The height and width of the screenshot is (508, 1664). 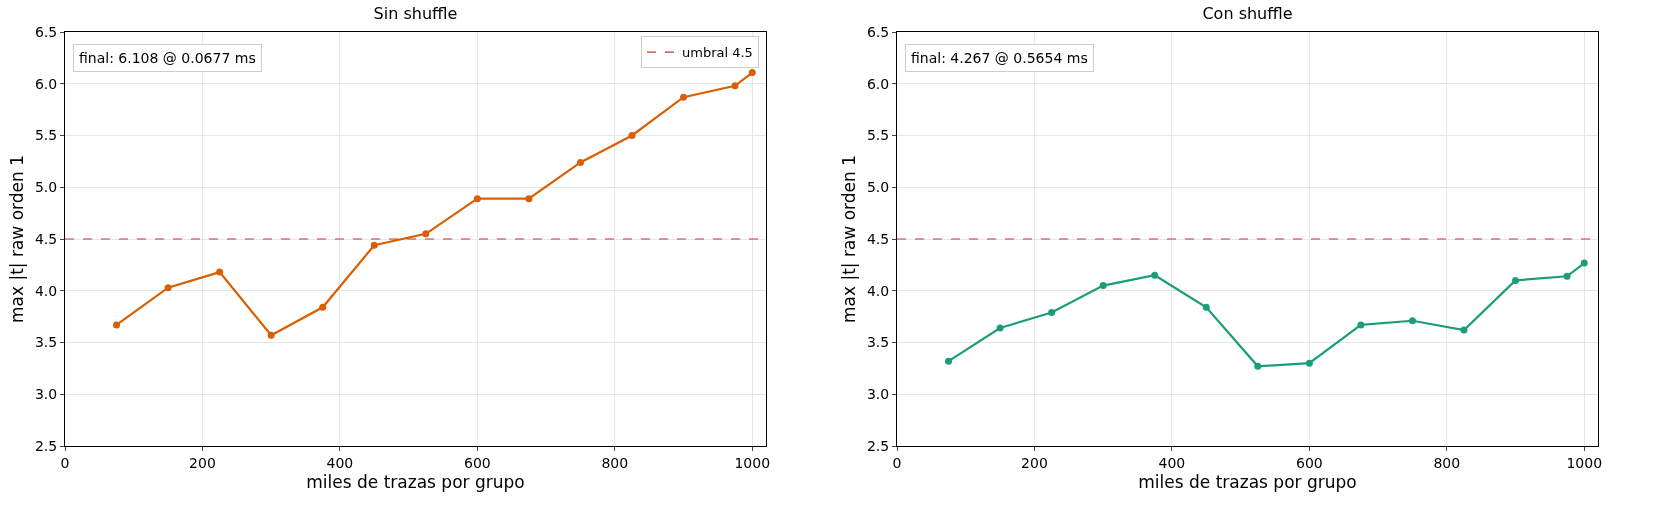 What do you see at coordinates (415, 13) in the screenshot?
I see `chart-title: Sin shuffle` at bounding box center [415, 13].